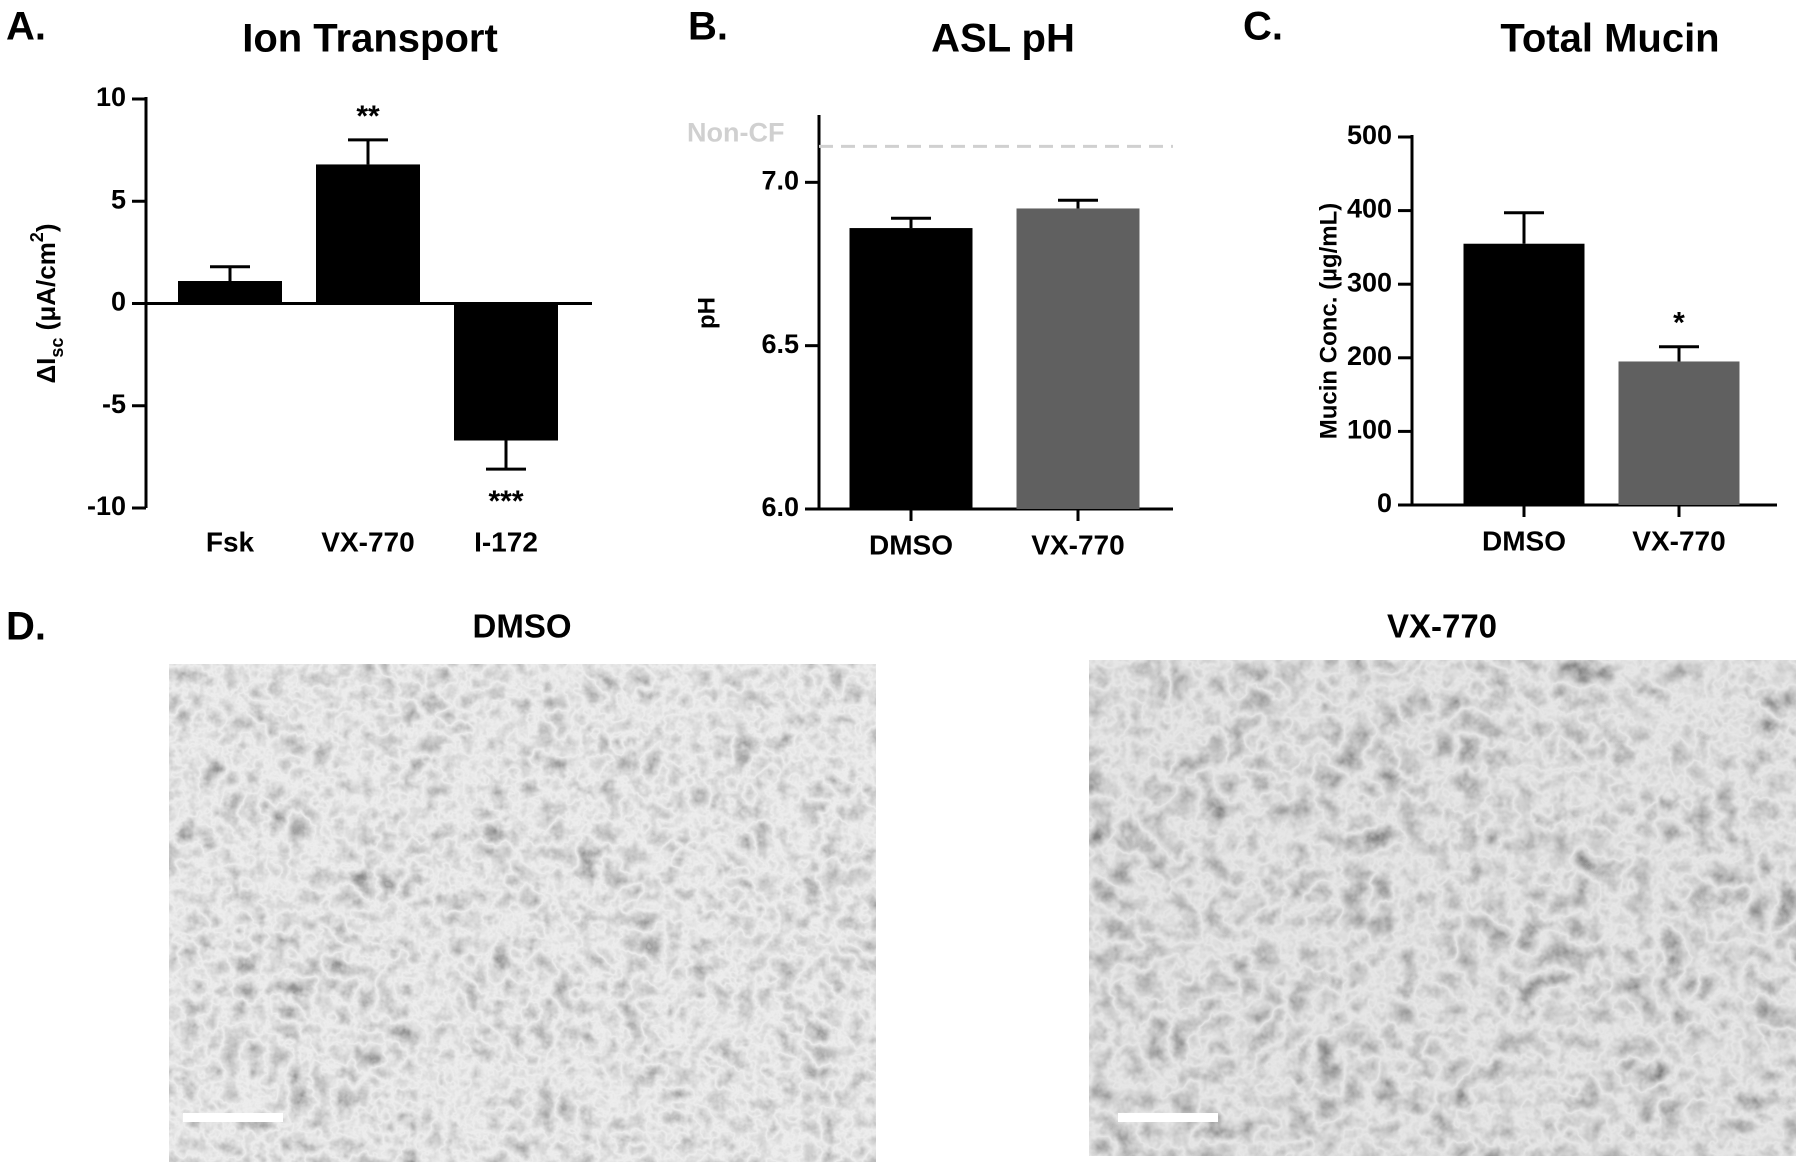 The height and width of the screenshot is (1165, 1800). I want to click on y-axis-label-part: 2, so click(37, 237).